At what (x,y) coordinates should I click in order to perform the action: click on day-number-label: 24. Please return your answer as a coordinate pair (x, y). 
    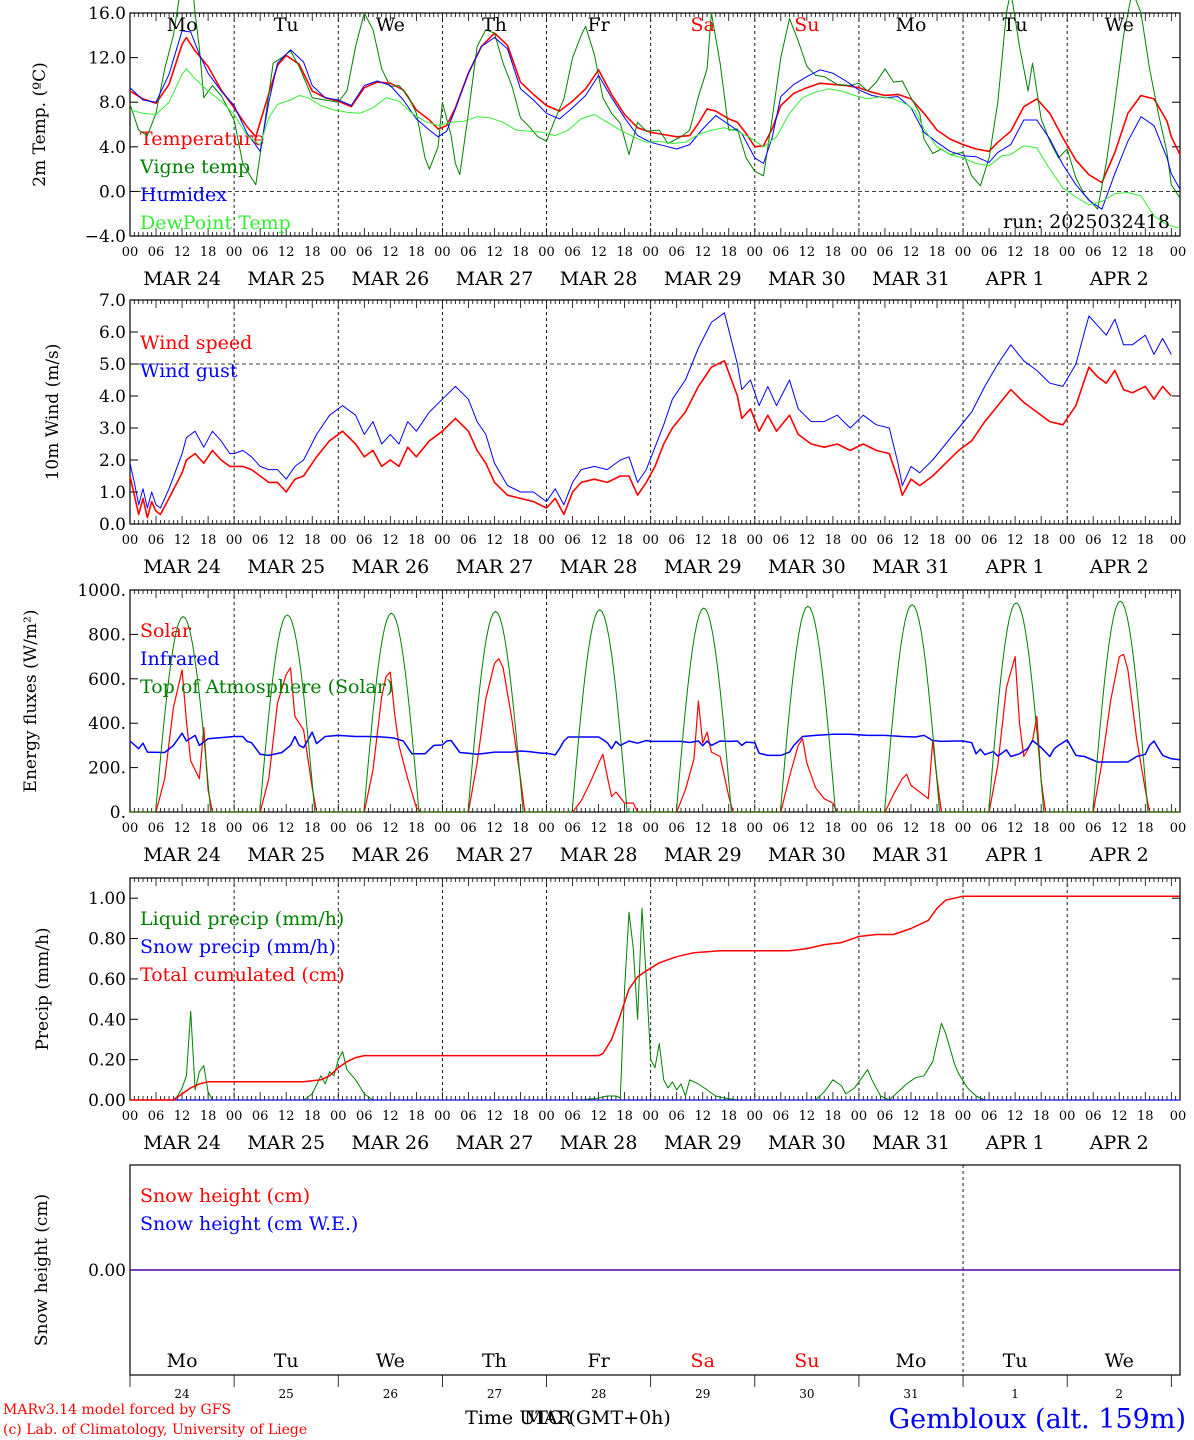
    Looking at the image, I should click on (182, 1394).